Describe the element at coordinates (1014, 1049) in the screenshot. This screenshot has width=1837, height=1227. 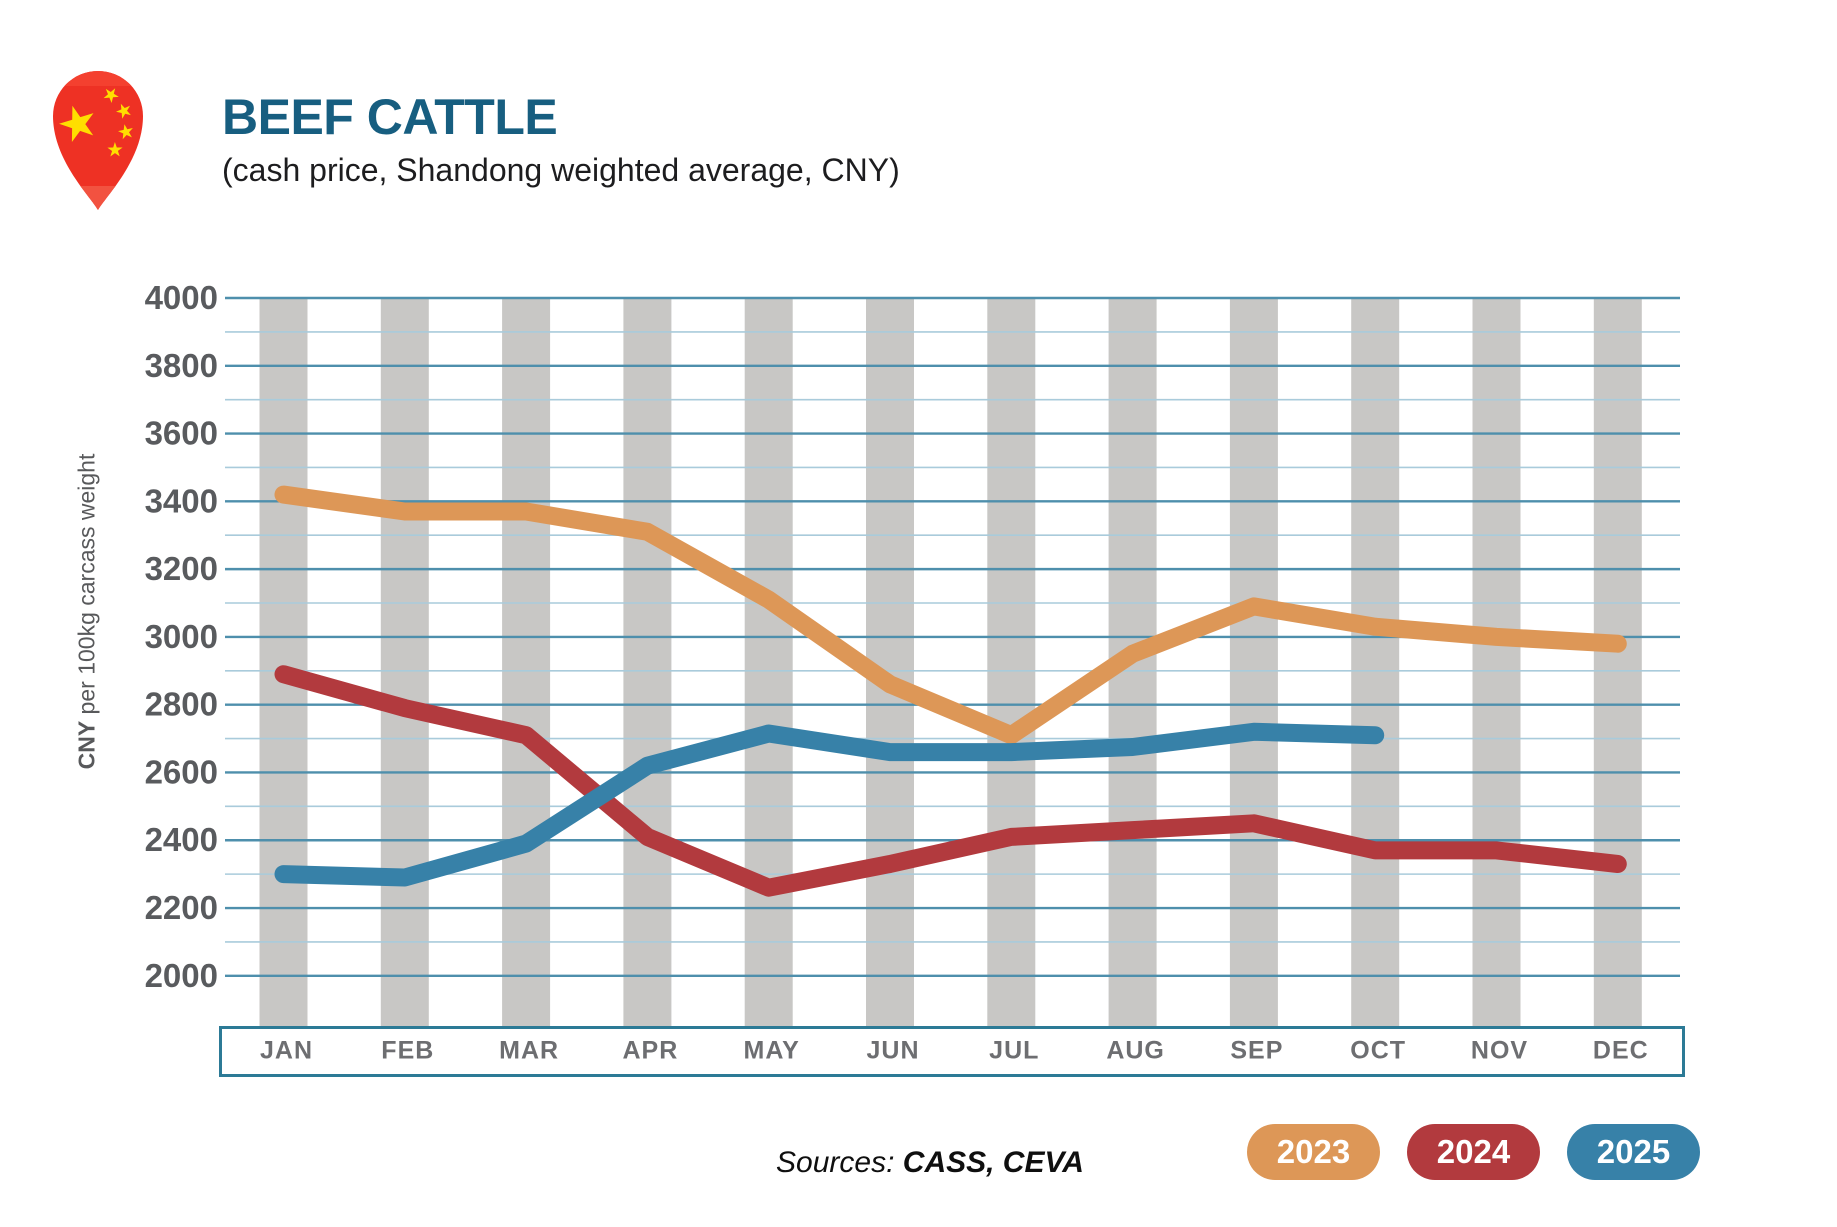
I see `month-label-jul: JUL` at that location.